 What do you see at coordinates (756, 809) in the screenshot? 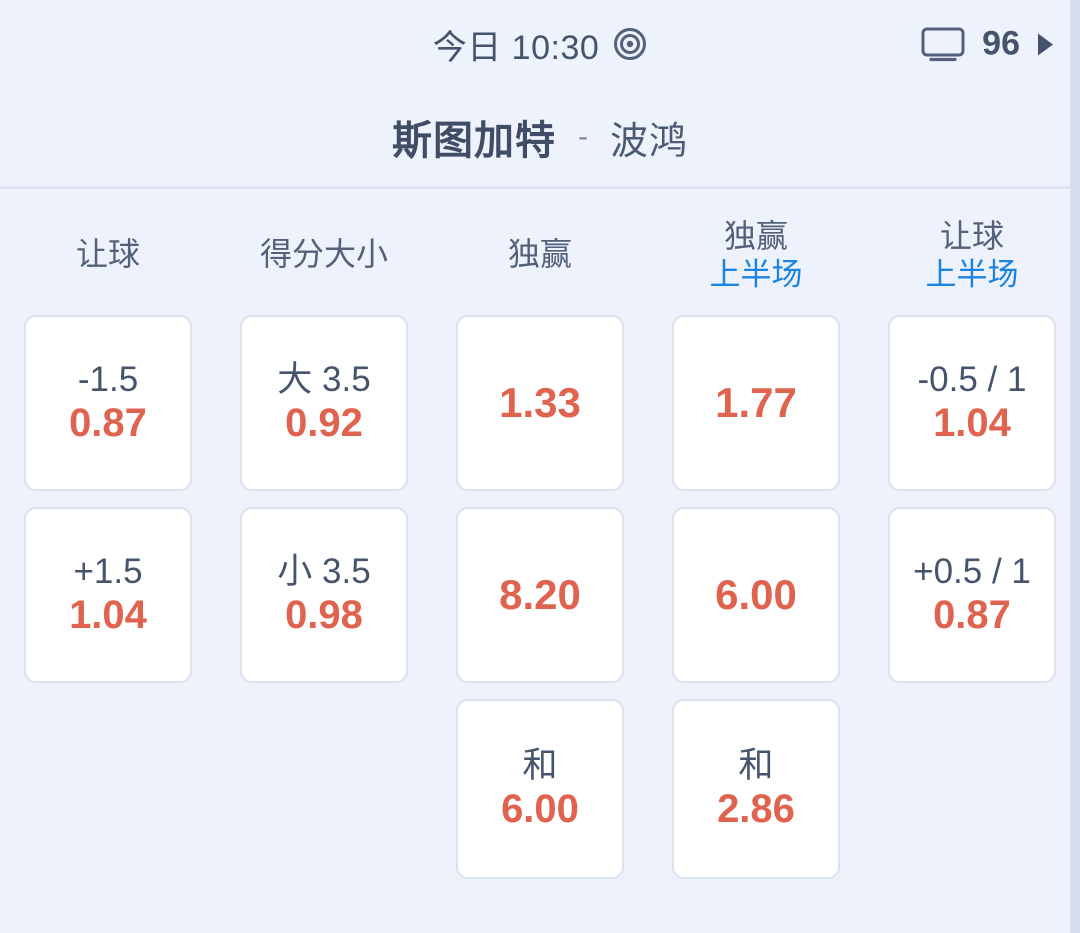
I see `odds-cell-price: 2.86` at bounding box center [756, 809].